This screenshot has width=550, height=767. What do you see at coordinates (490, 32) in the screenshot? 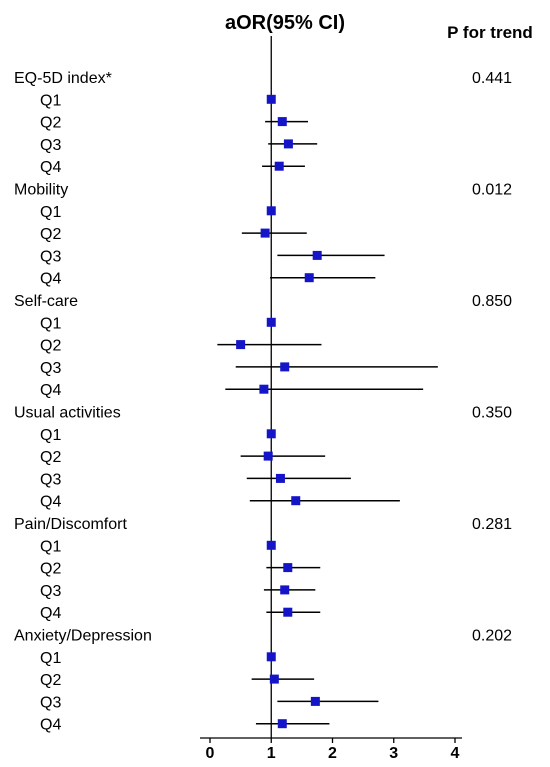
I see `p-trend-column-title: P for trend` at bounding box center [490, 32].